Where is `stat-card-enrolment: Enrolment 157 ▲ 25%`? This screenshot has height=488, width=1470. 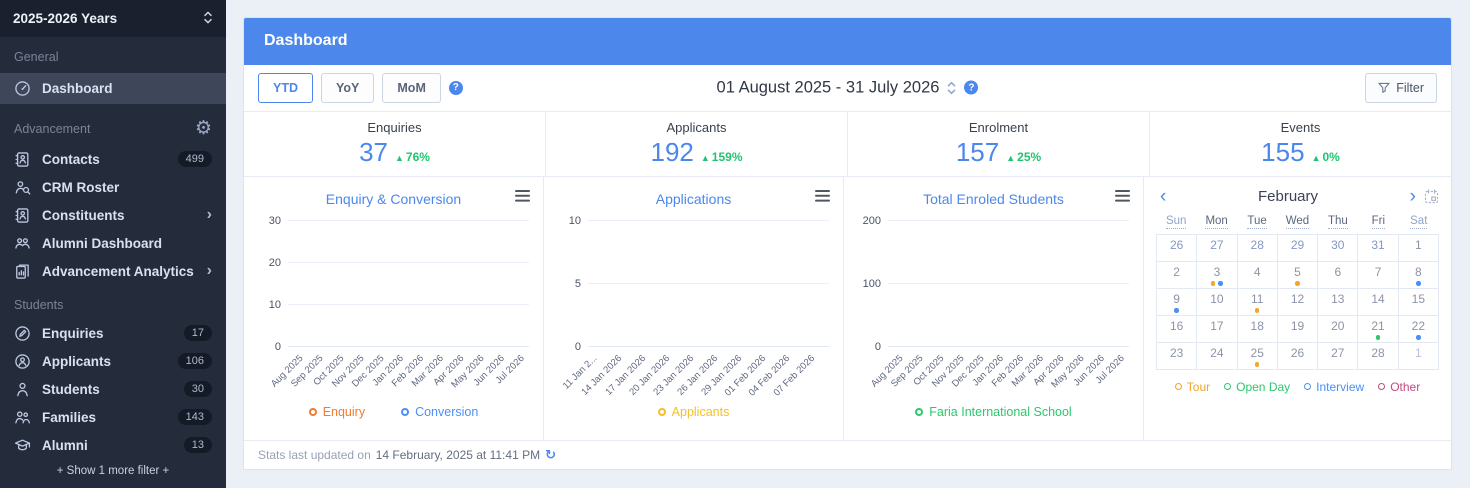
stat-card-enrolment: Enrolment 157 ▲ 25% is located at coordinates (999, 144).